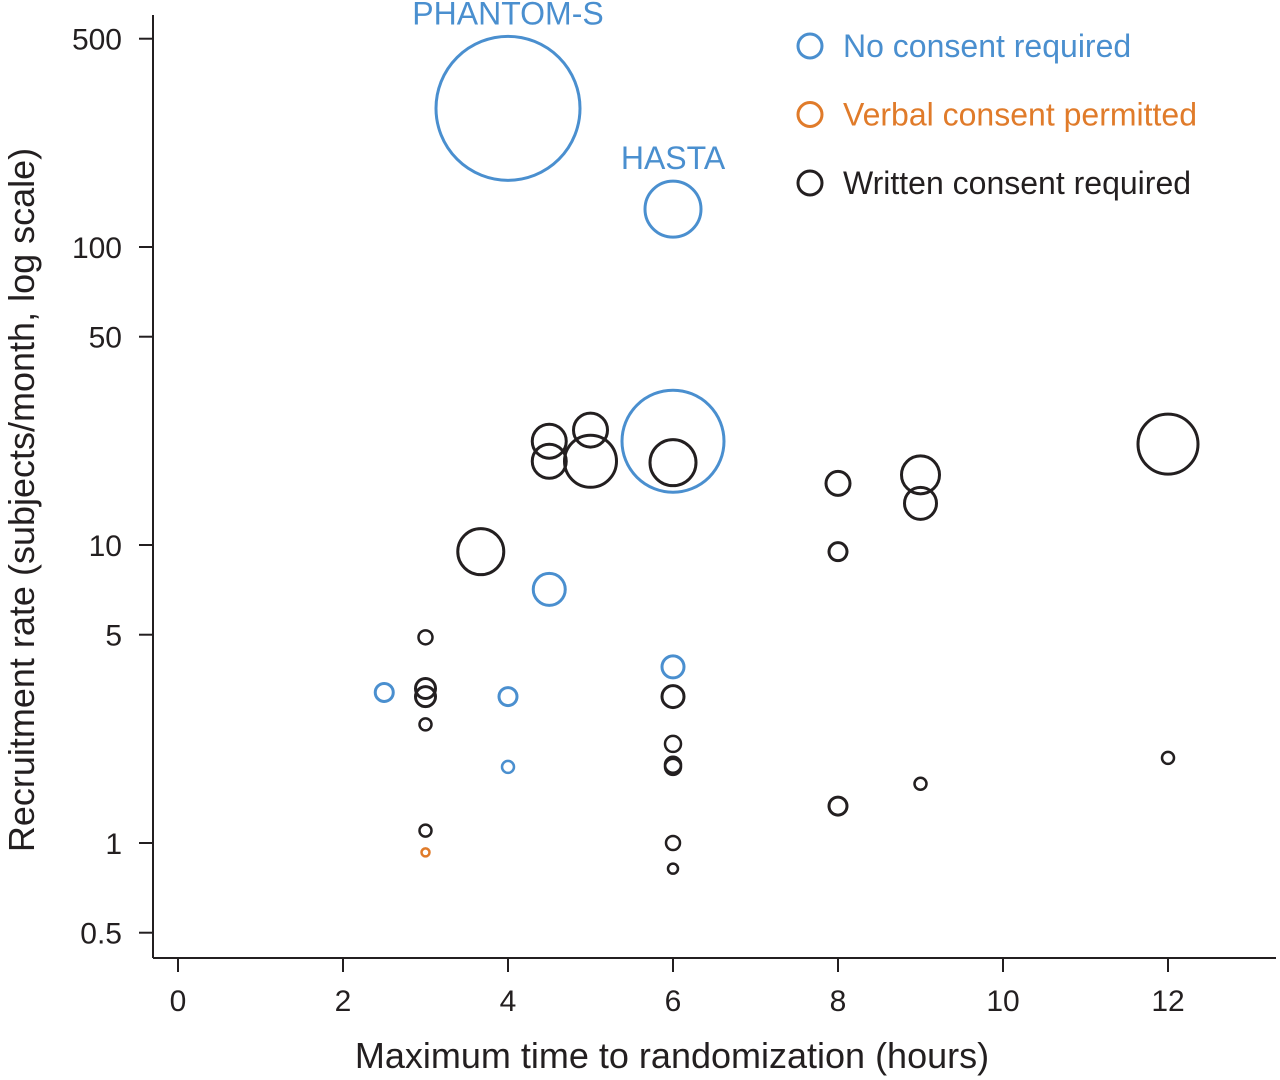  What do you see at coordinates (112, 487) in the screenshot?
I see `y-ticks: 0.5 1 5 10 50 100 500` at bounding box center [112, 487].